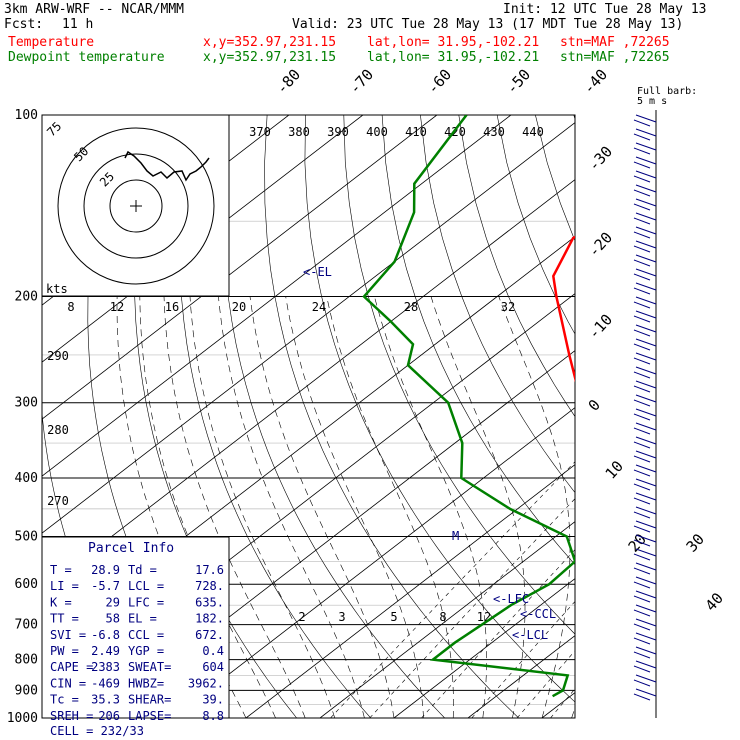 The image size is (740, 740). I want to click on isotherm--110, so click(203, 239).